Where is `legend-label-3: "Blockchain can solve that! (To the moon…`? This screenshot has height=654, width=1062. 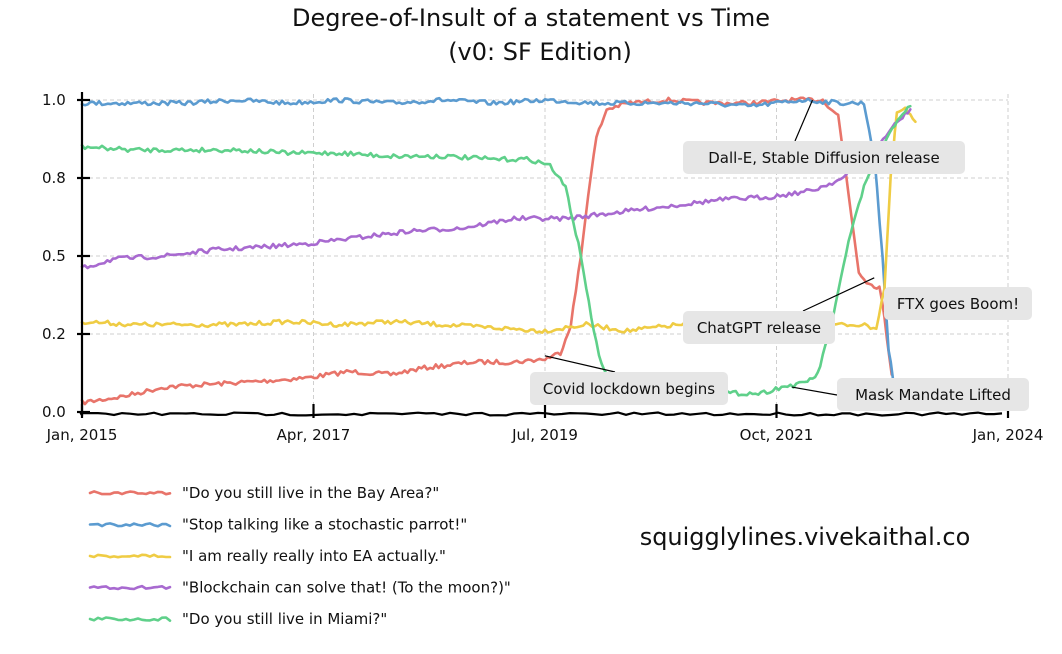
legend-label-3: "Blockchain can solve that! (To the moon… is located at coordinates (346, 588).